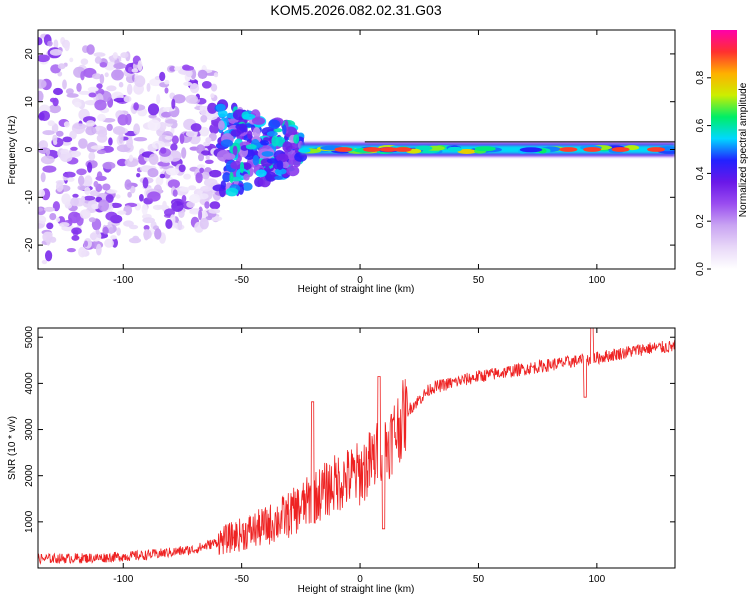 This screenshot has width=750, height=600. Describe the element at coordinates (356, 589) in the screenshot. I see `snr-x-label: Height of straight line (km)` at that location.